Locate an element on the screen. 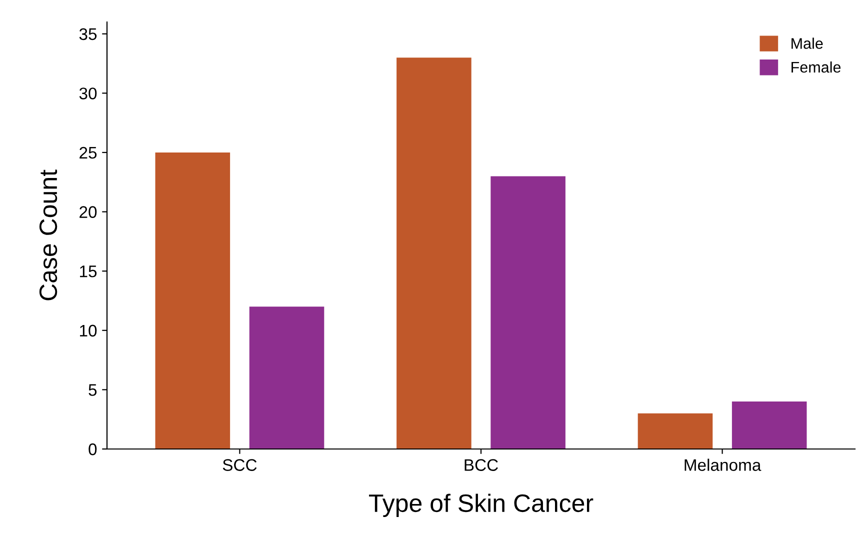  y-tick-label: 35 is located at coordinates (88, 34).